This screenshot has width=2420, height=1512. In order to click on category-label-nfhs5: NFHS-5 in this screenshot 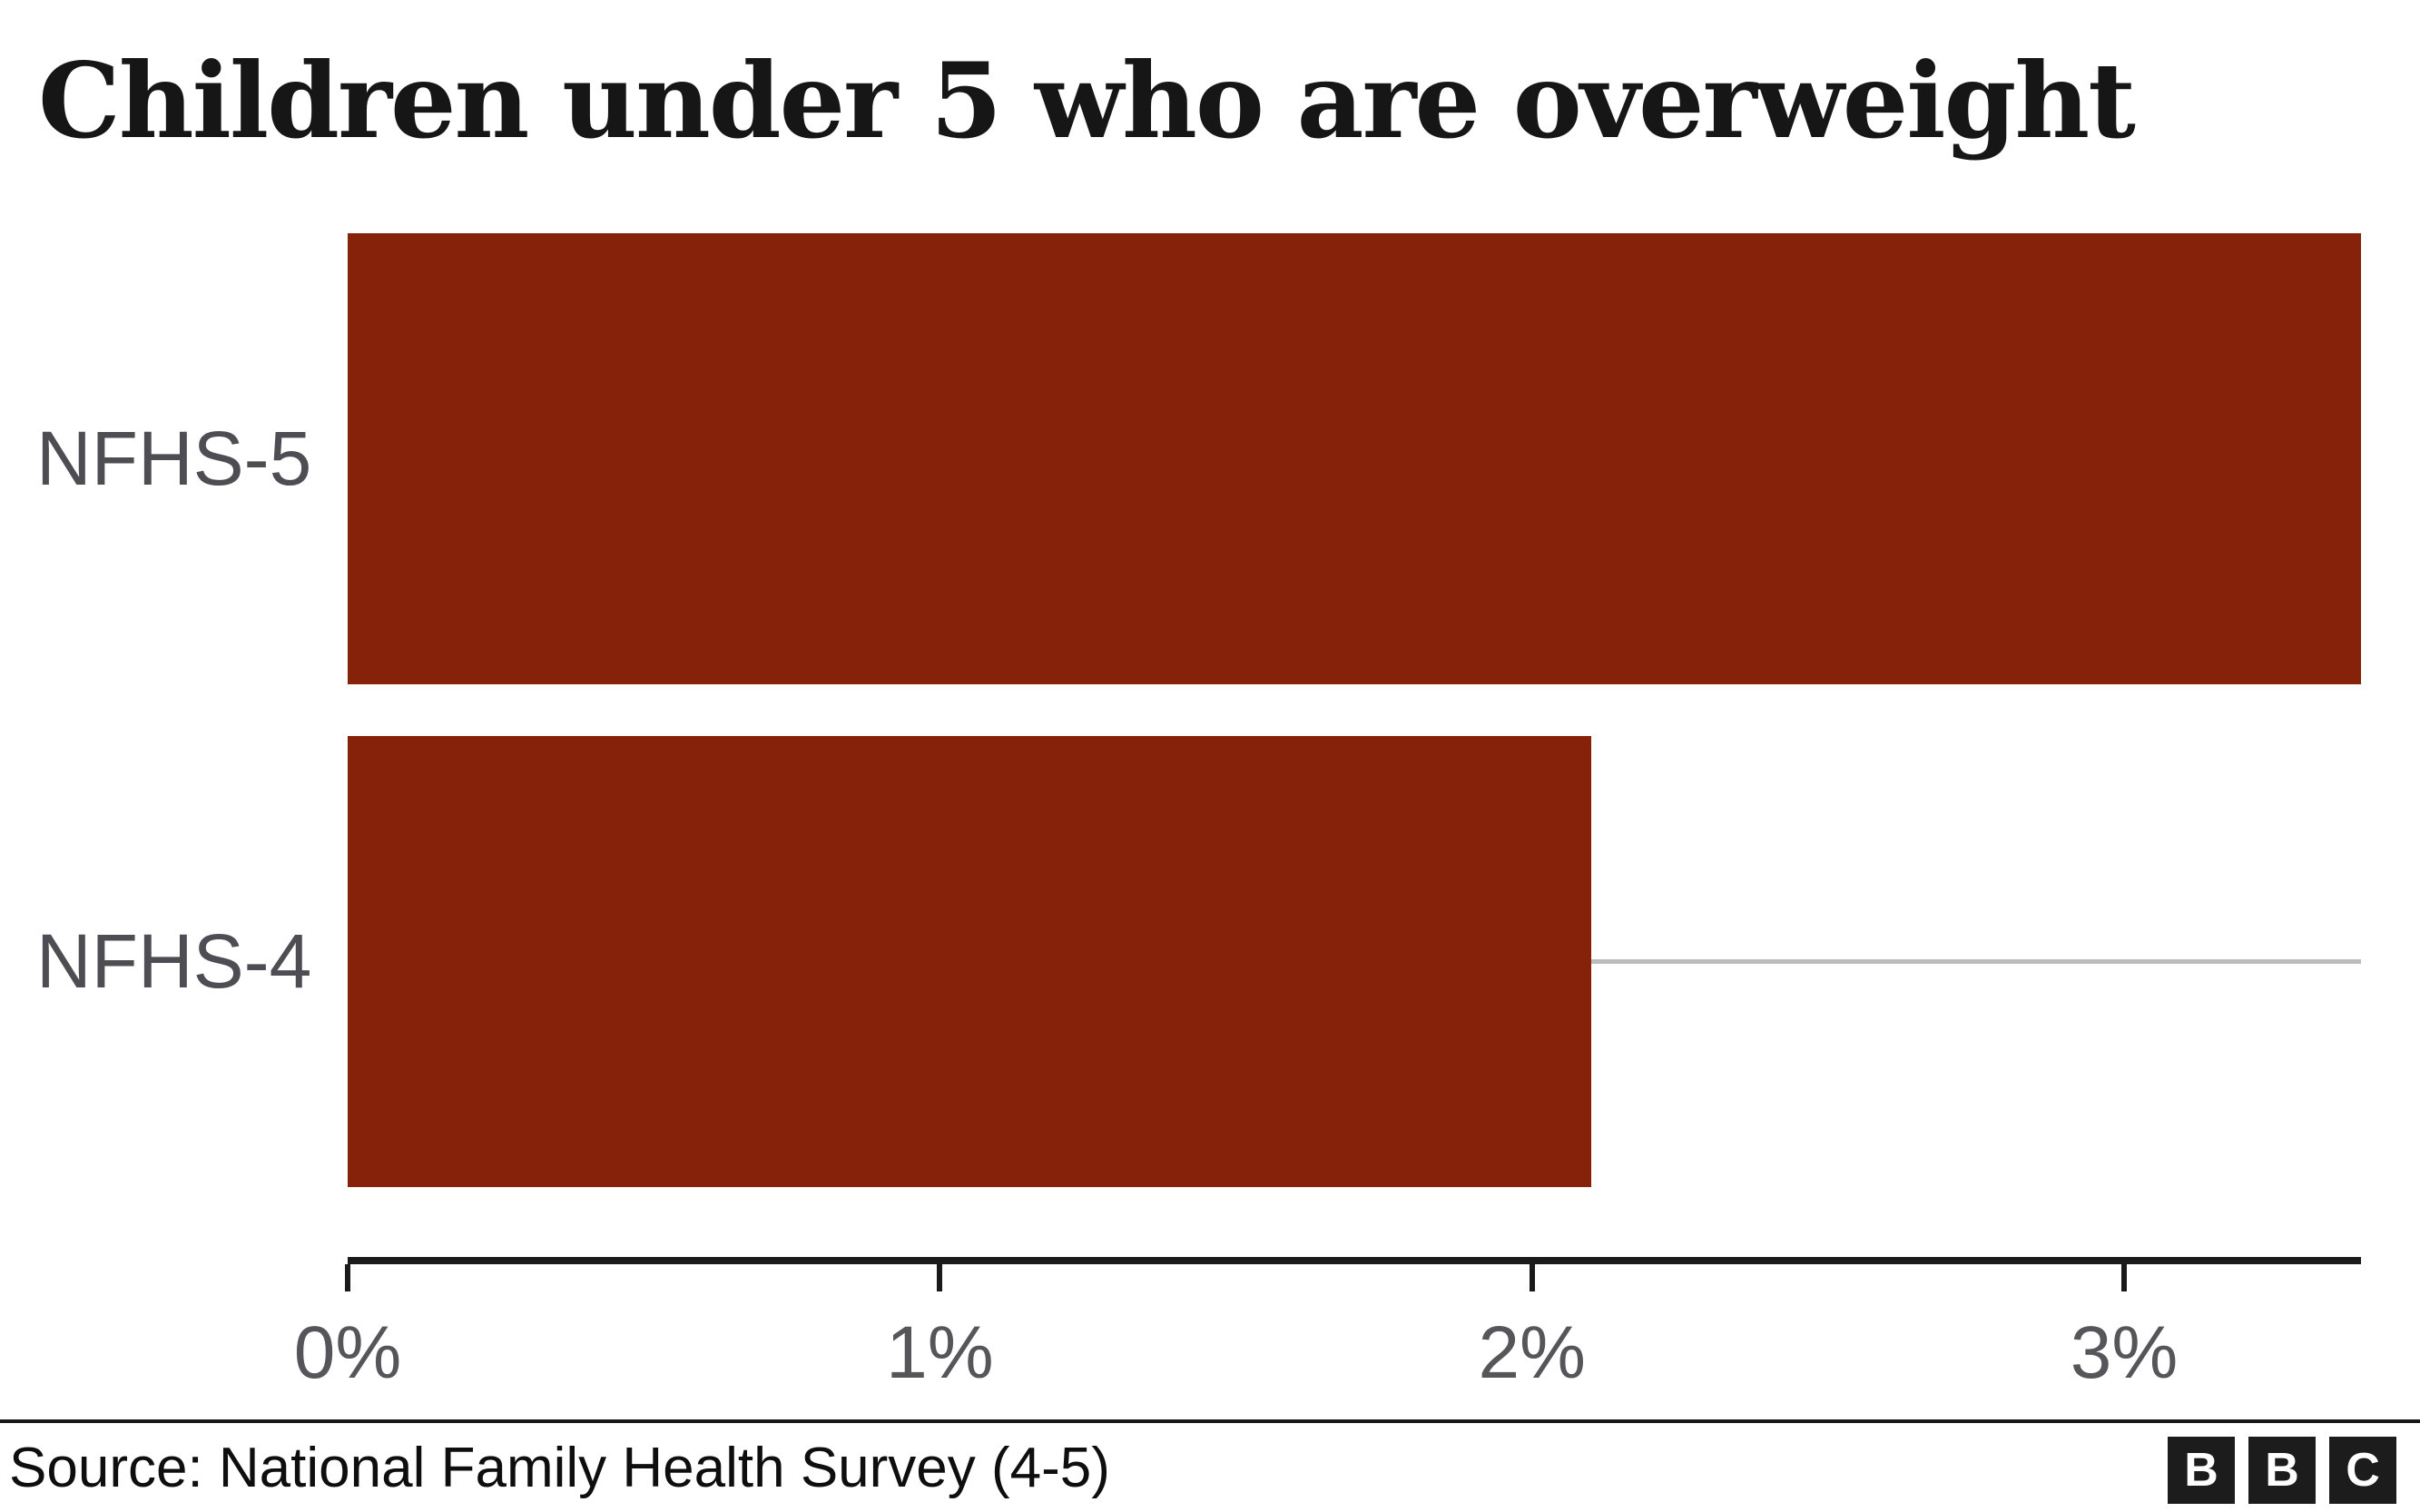, I will do `click(174, 458)`.